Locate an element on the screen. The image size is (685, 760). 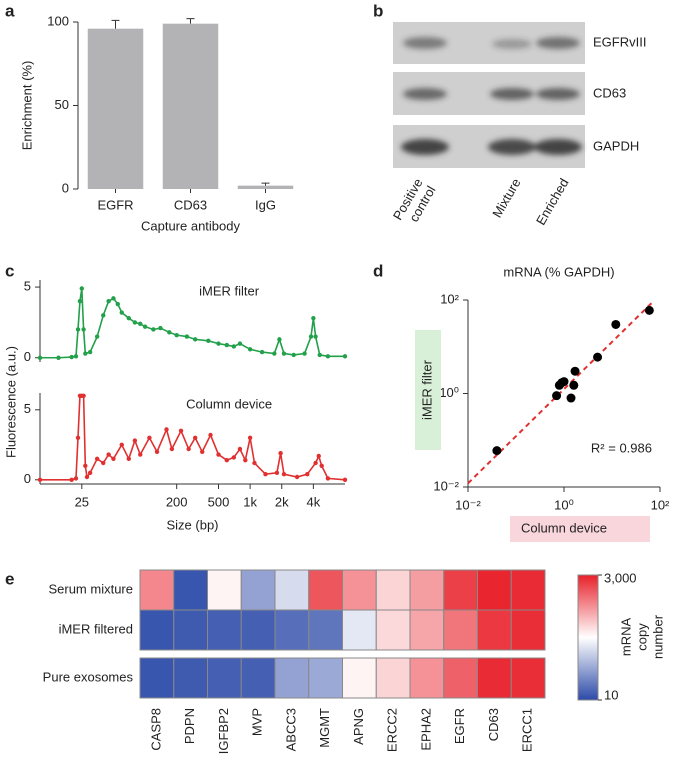
row-label: Serum mixture is located at coordinates (90, 588).